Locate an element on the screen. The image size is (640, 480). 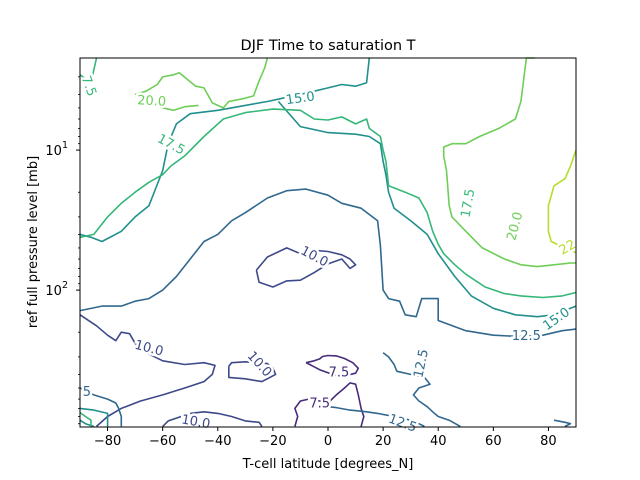
x-tick-label: 20 is located at coordinates (383, 441).